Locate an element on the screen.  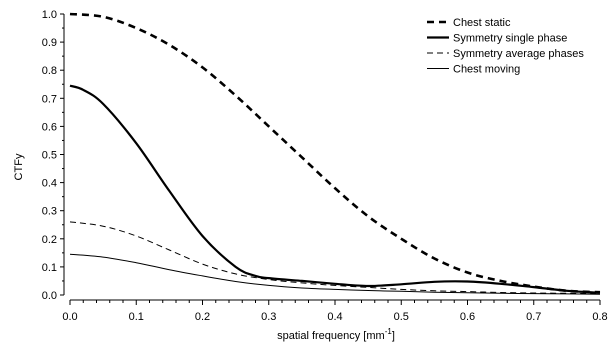
y-axis-title: CTFy is located at coordinates (19, 166).